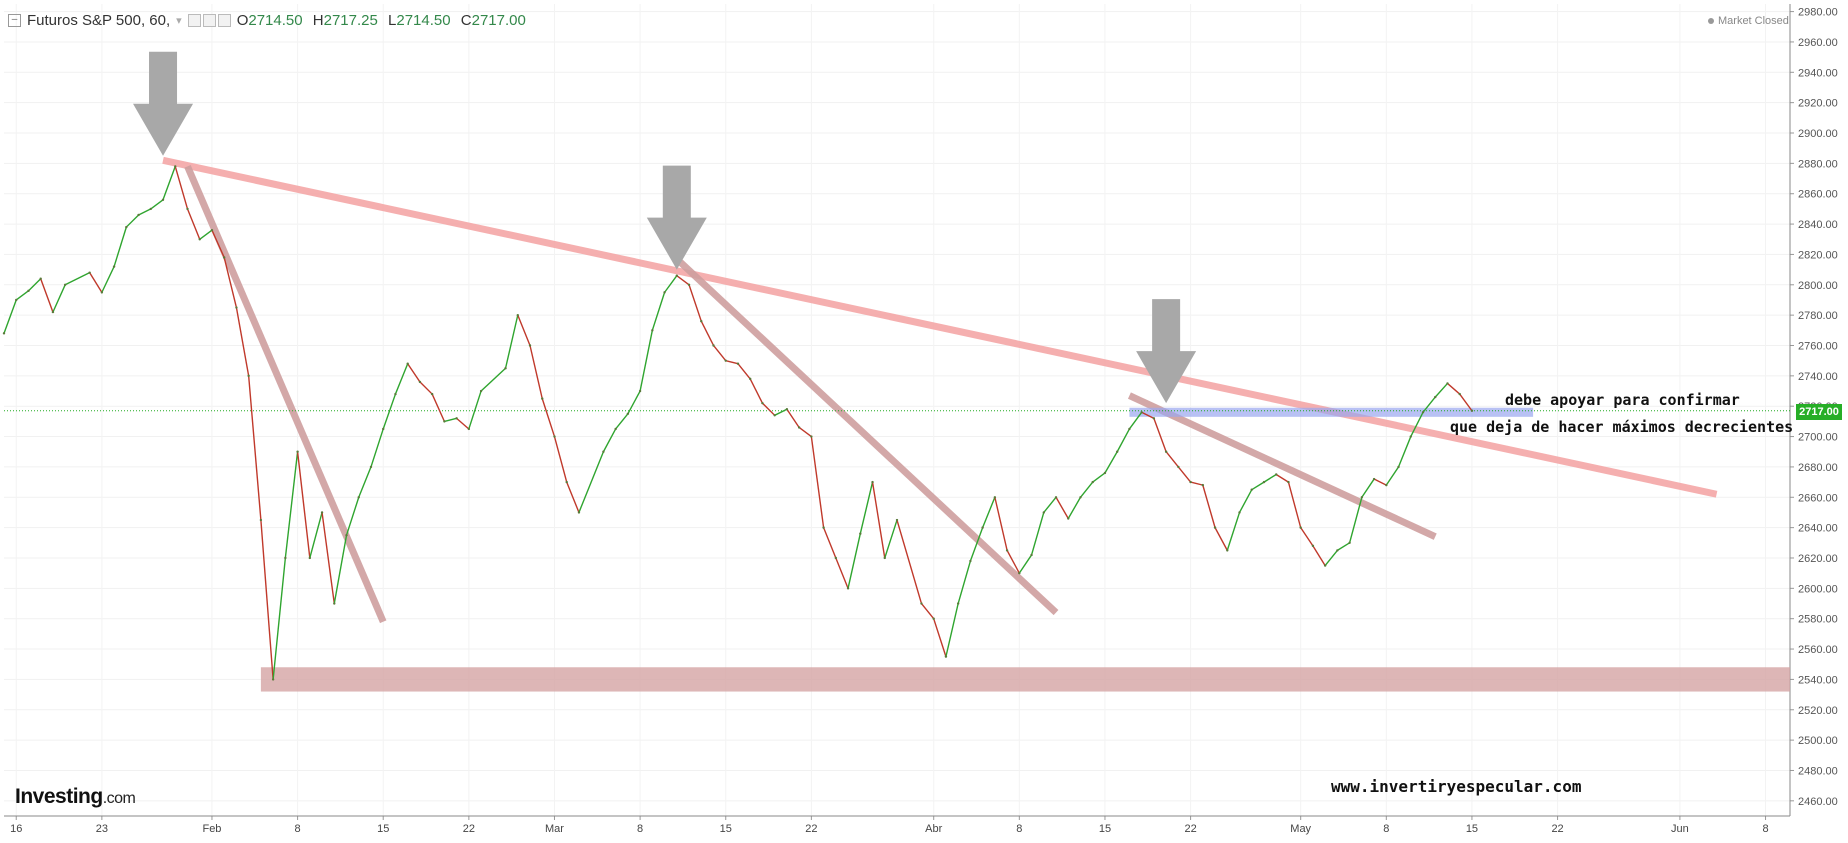 The image size is (1848, 843). What do you see at coordinates (179, 21) in the screenshot?
I see `caret-icon: ▾` at bounding box center [179, 21].